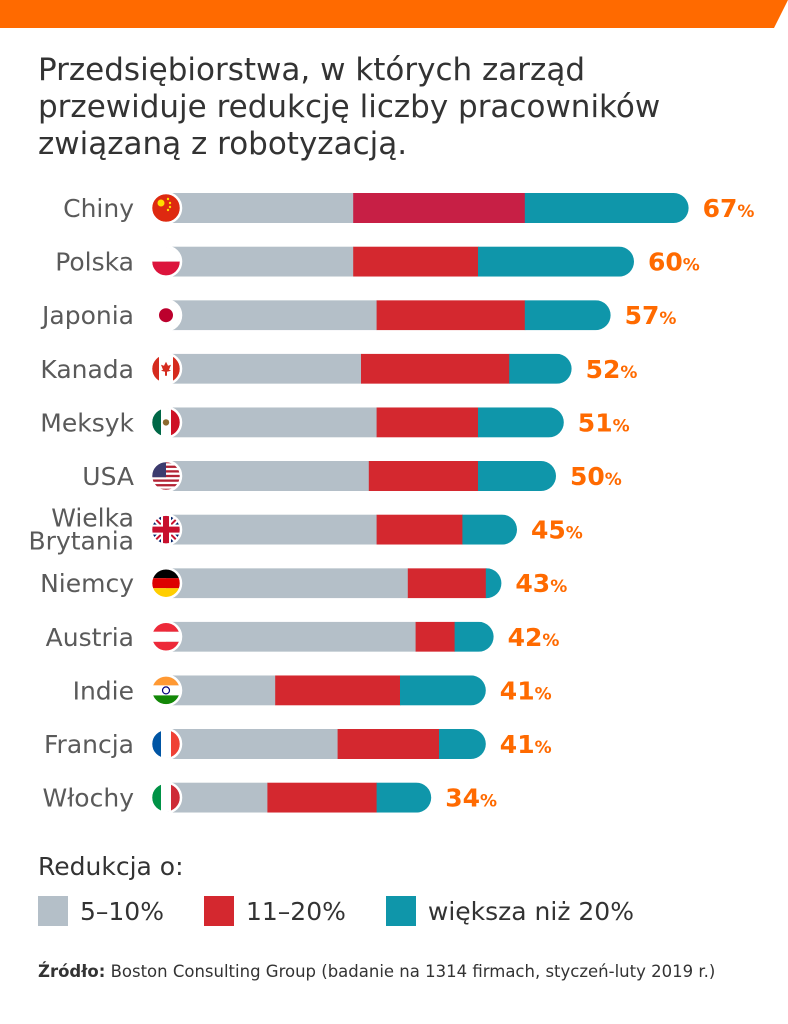  What do you see at coordinates (166, 476) in the screenshot?
I see `usa-flag-icon` at bounding box center [166, 476].